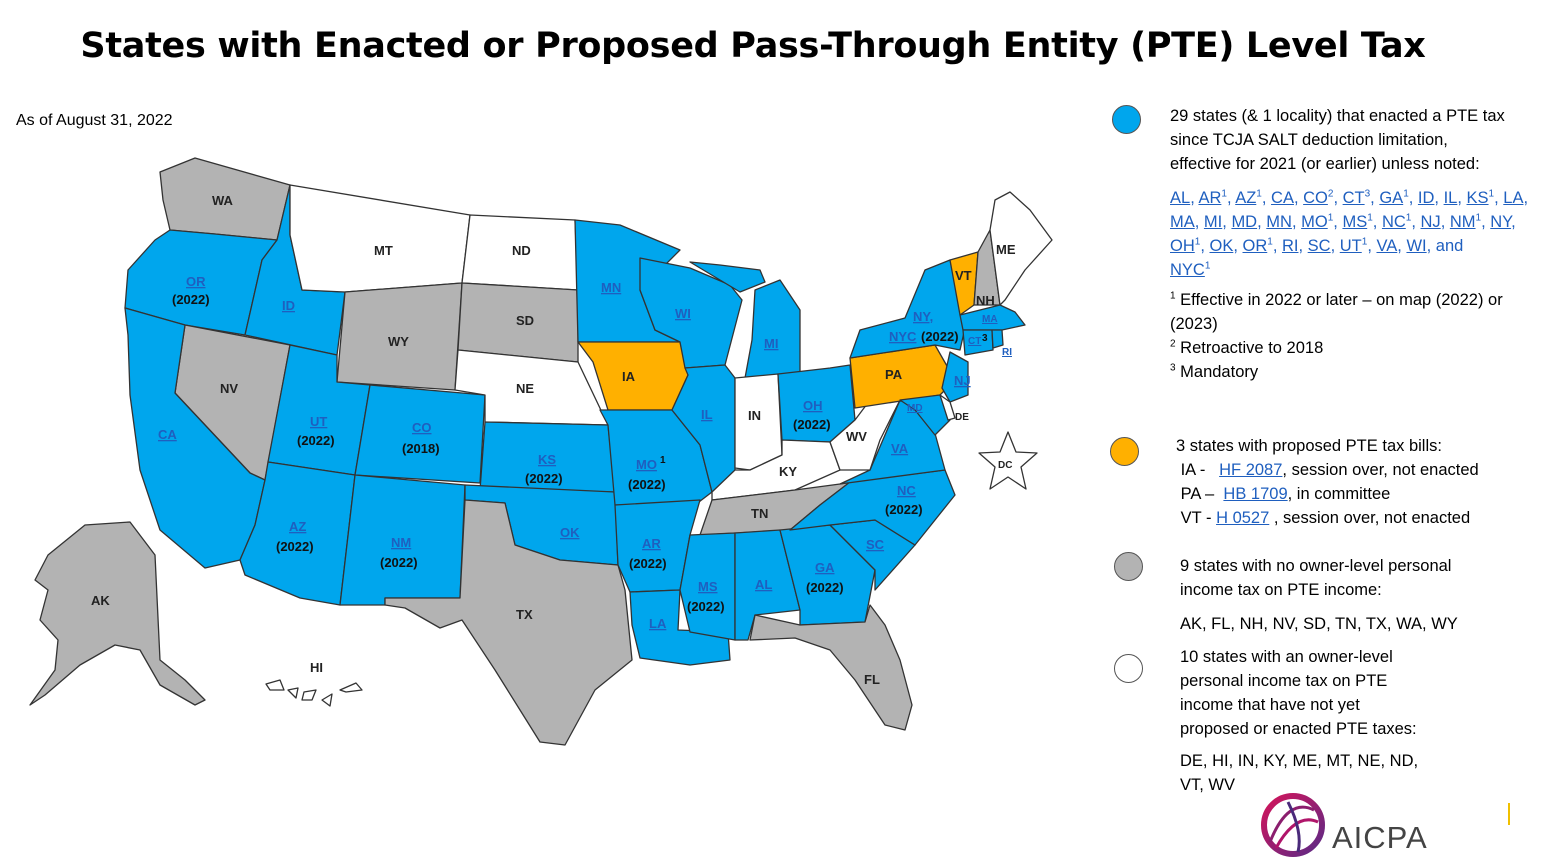 This screenshot has height=861, width=1546. I want to click on sup-ct: 3, so click(985, 338).